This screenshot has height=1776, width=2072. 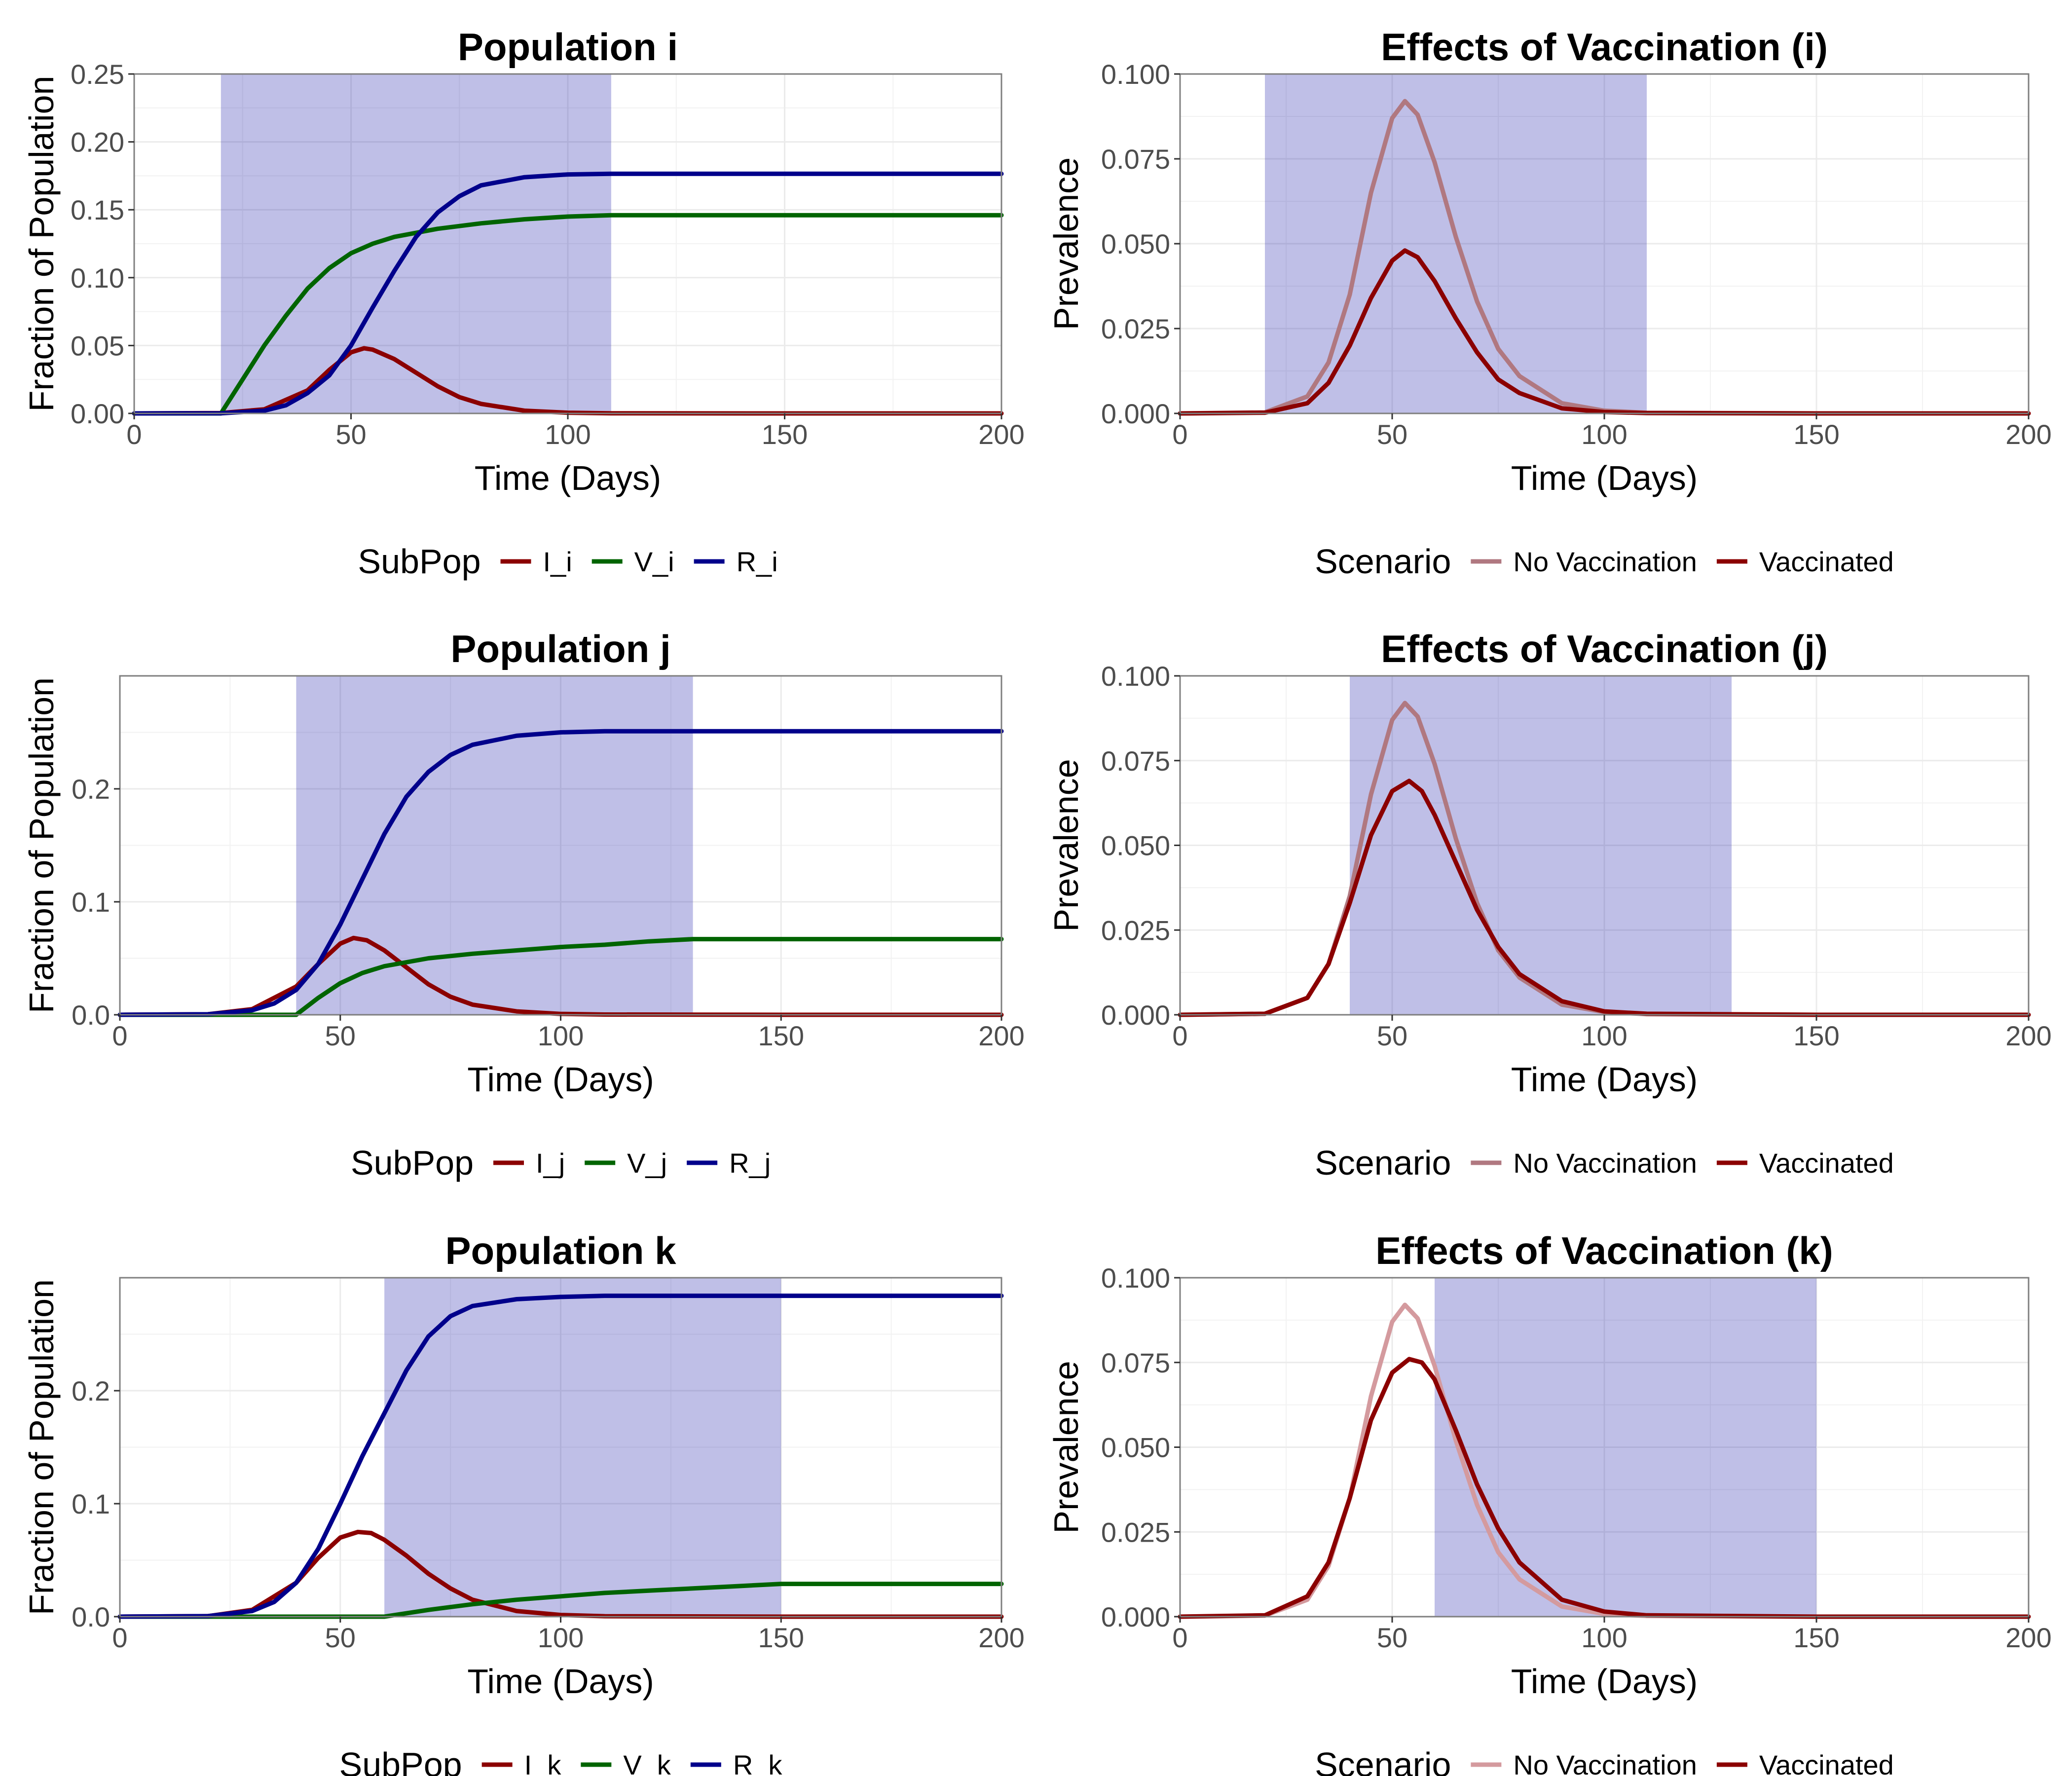 I want to click on series-line-i_j, so click(x=561, y=976).